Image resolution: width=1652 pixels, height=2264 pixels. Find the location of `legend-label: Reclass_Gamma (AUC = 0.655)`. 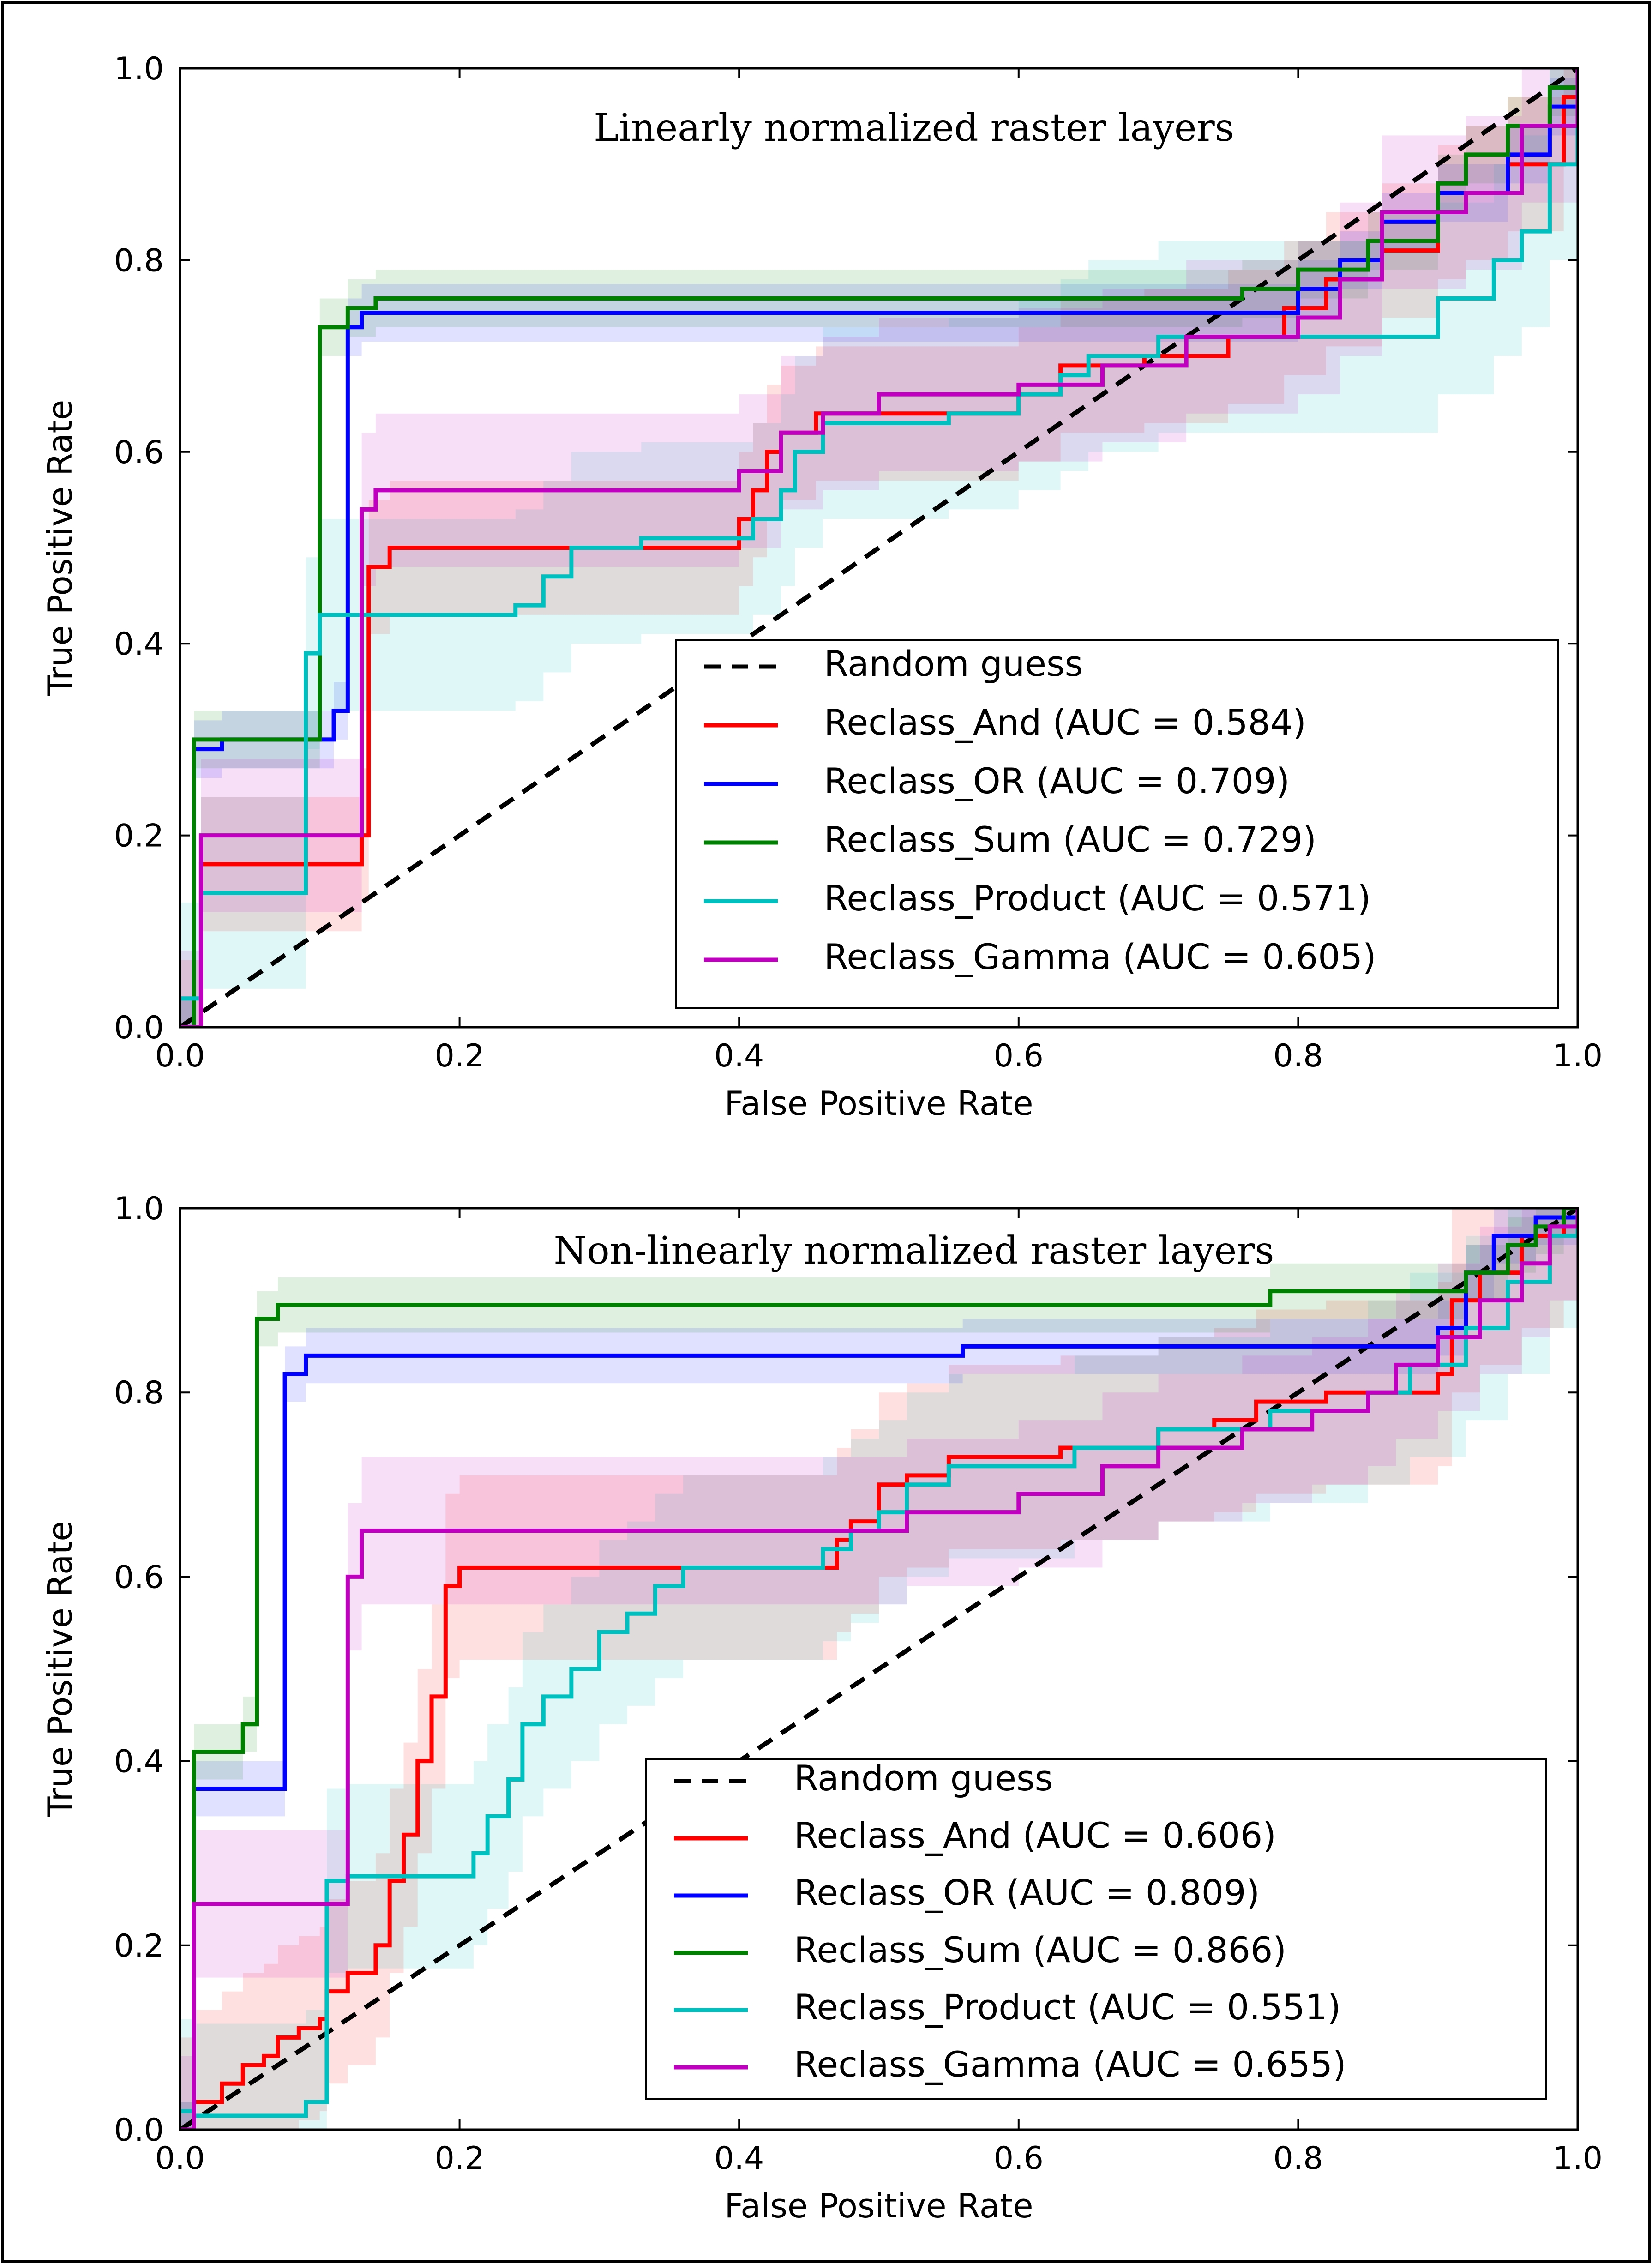

legend-label: Reclass_Gamma (AUC = 0.655) is located at coordinates (1070, 2064).